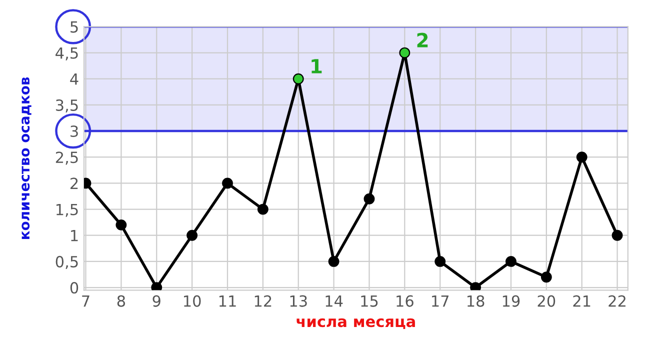  I want to click on y-tick-label: 4,5, so click(67, 53).